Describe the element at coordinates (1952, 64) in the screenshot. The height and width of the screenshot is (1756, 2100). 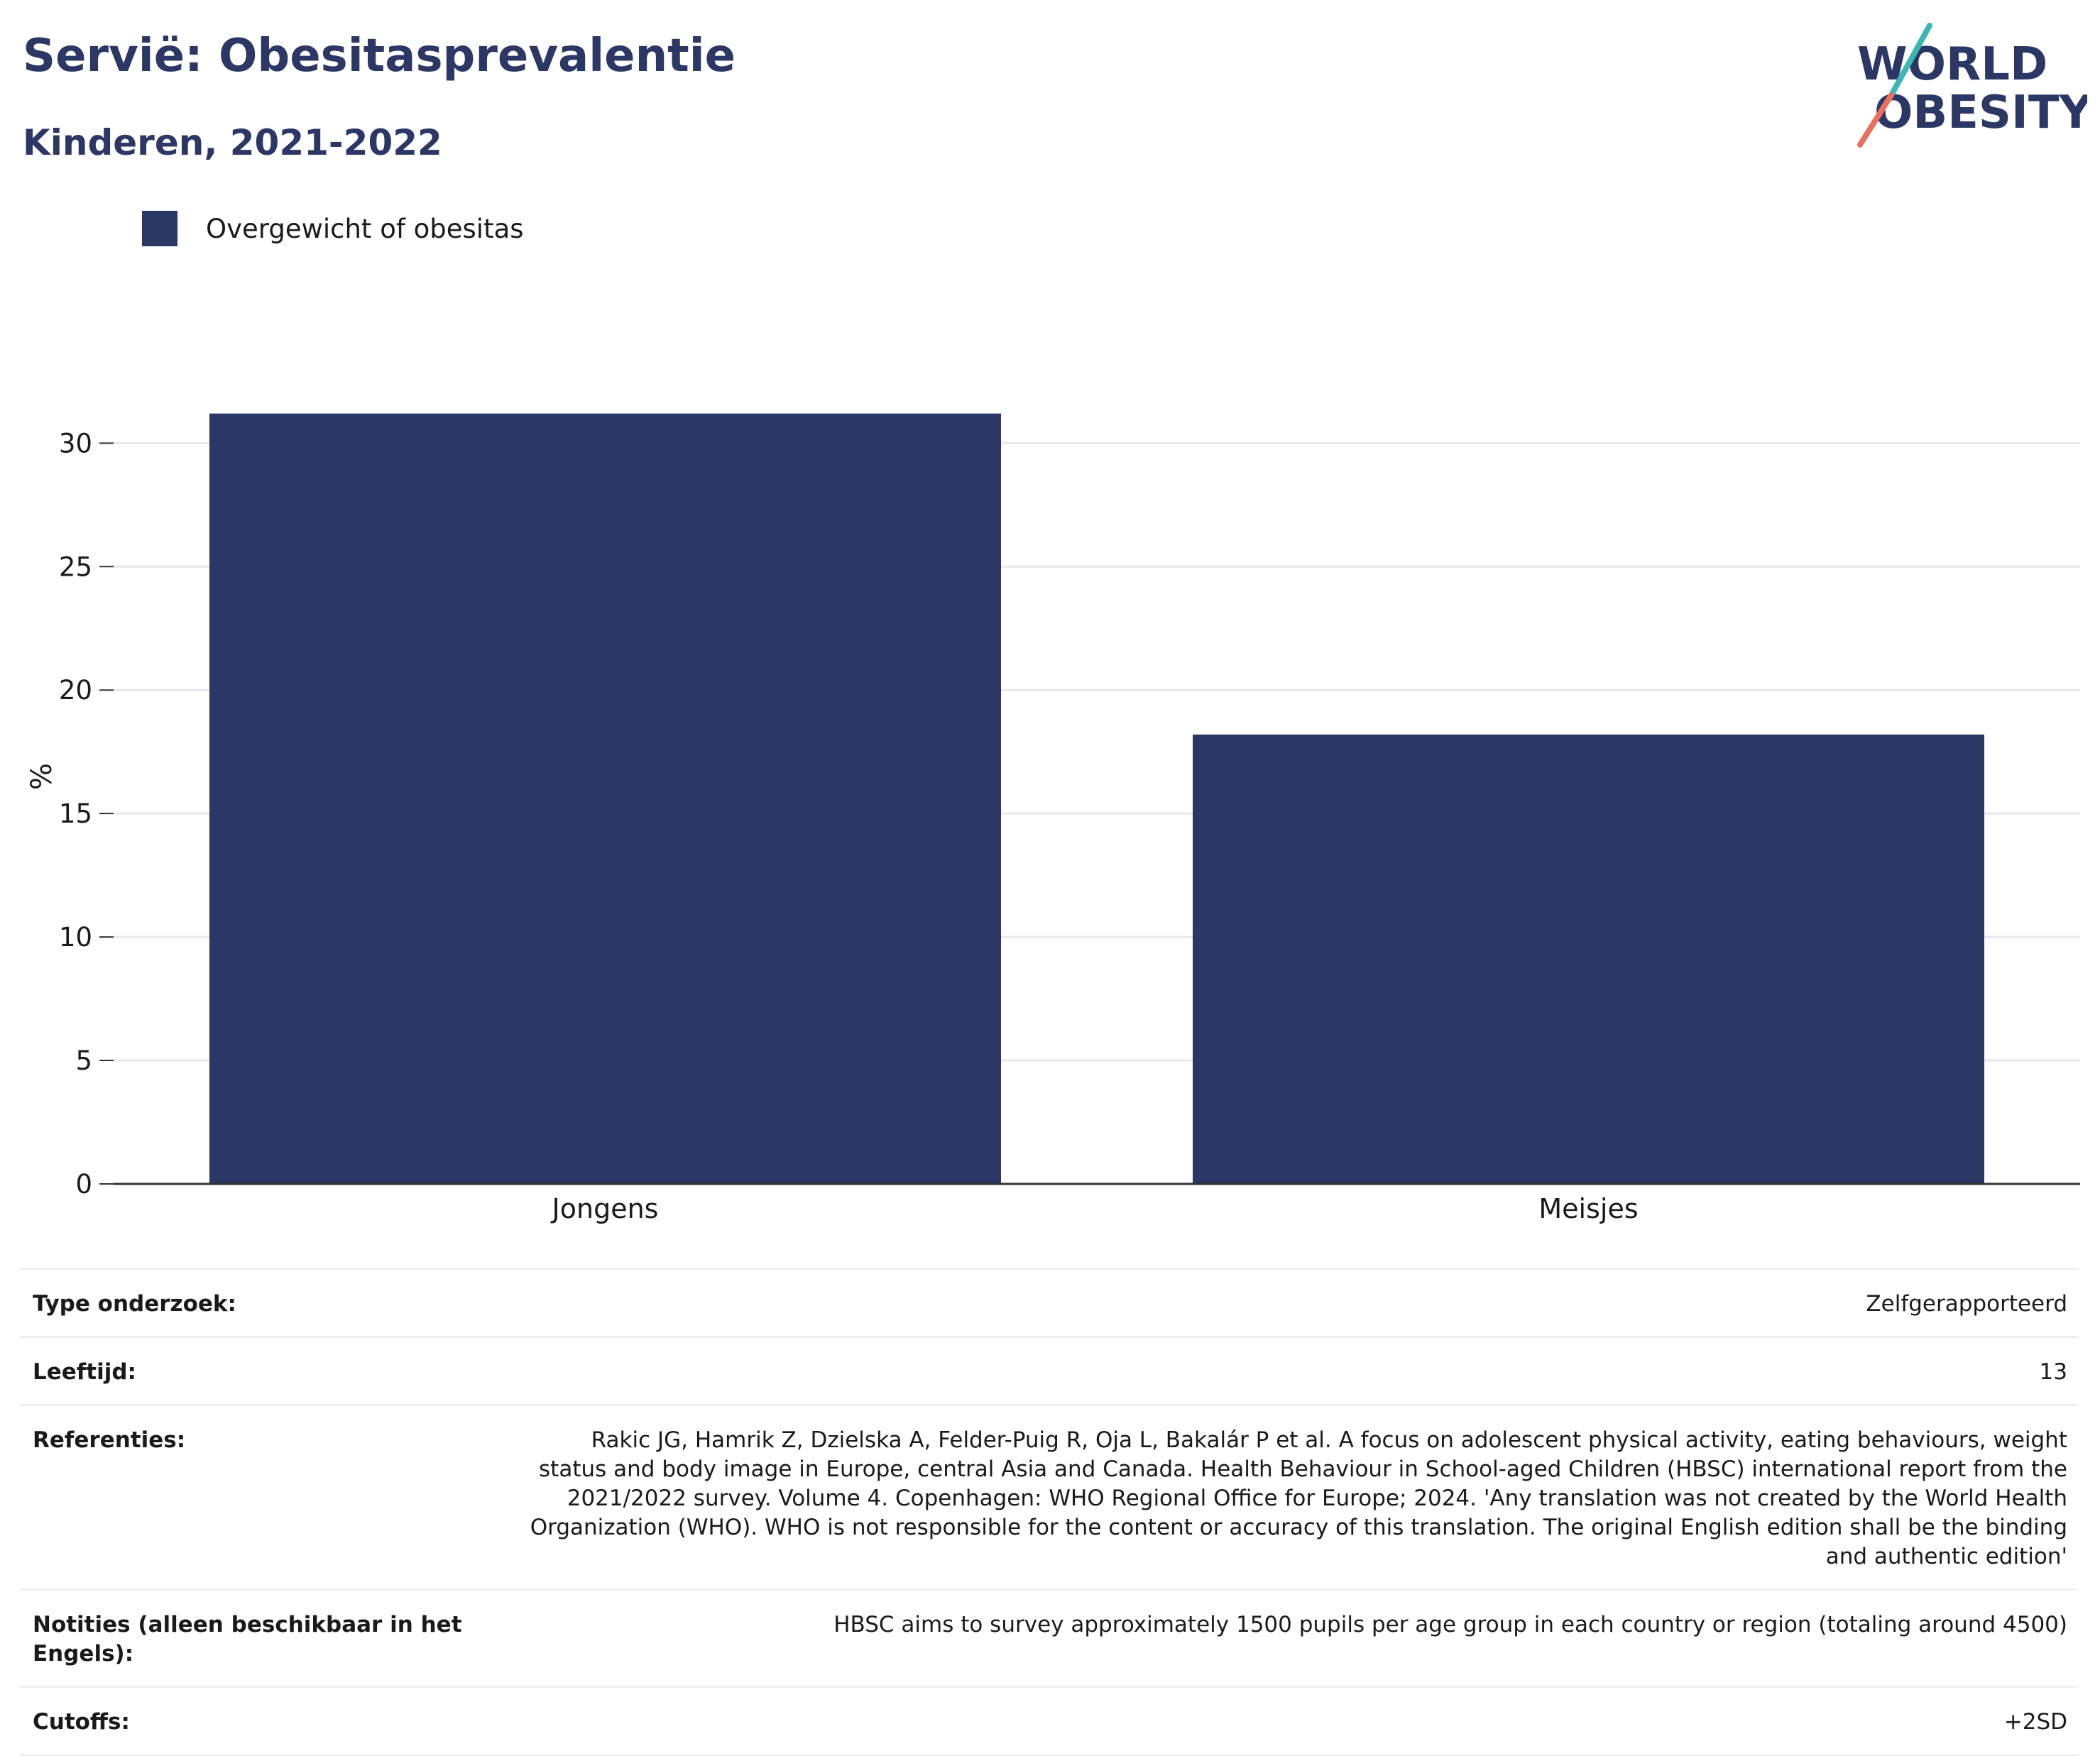
I see `svg-text: WORLD` at that location.